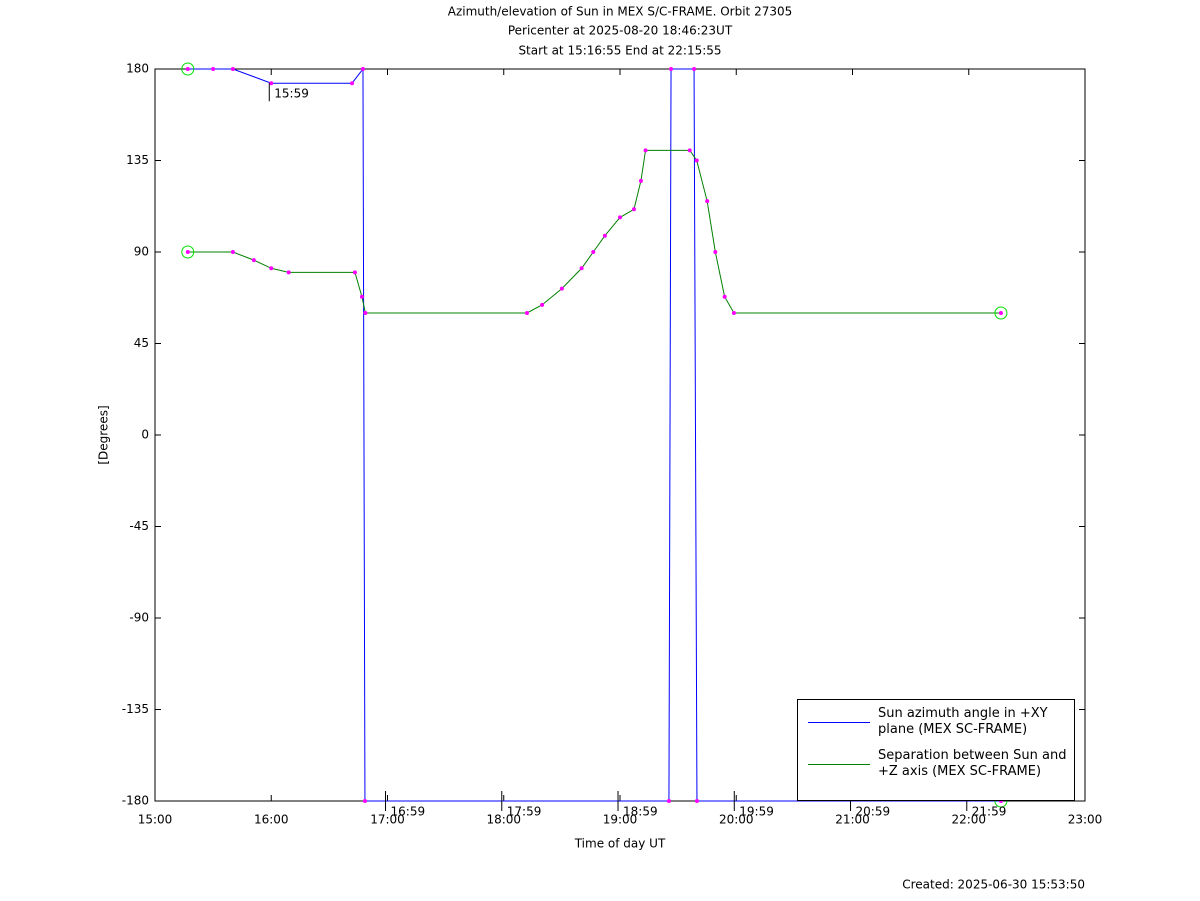 This screenshot has width=1200, height=901. Describe the element at coordinates (1085, 820) in the screenshot. I see `x-tick-label: 23:00` at that location.